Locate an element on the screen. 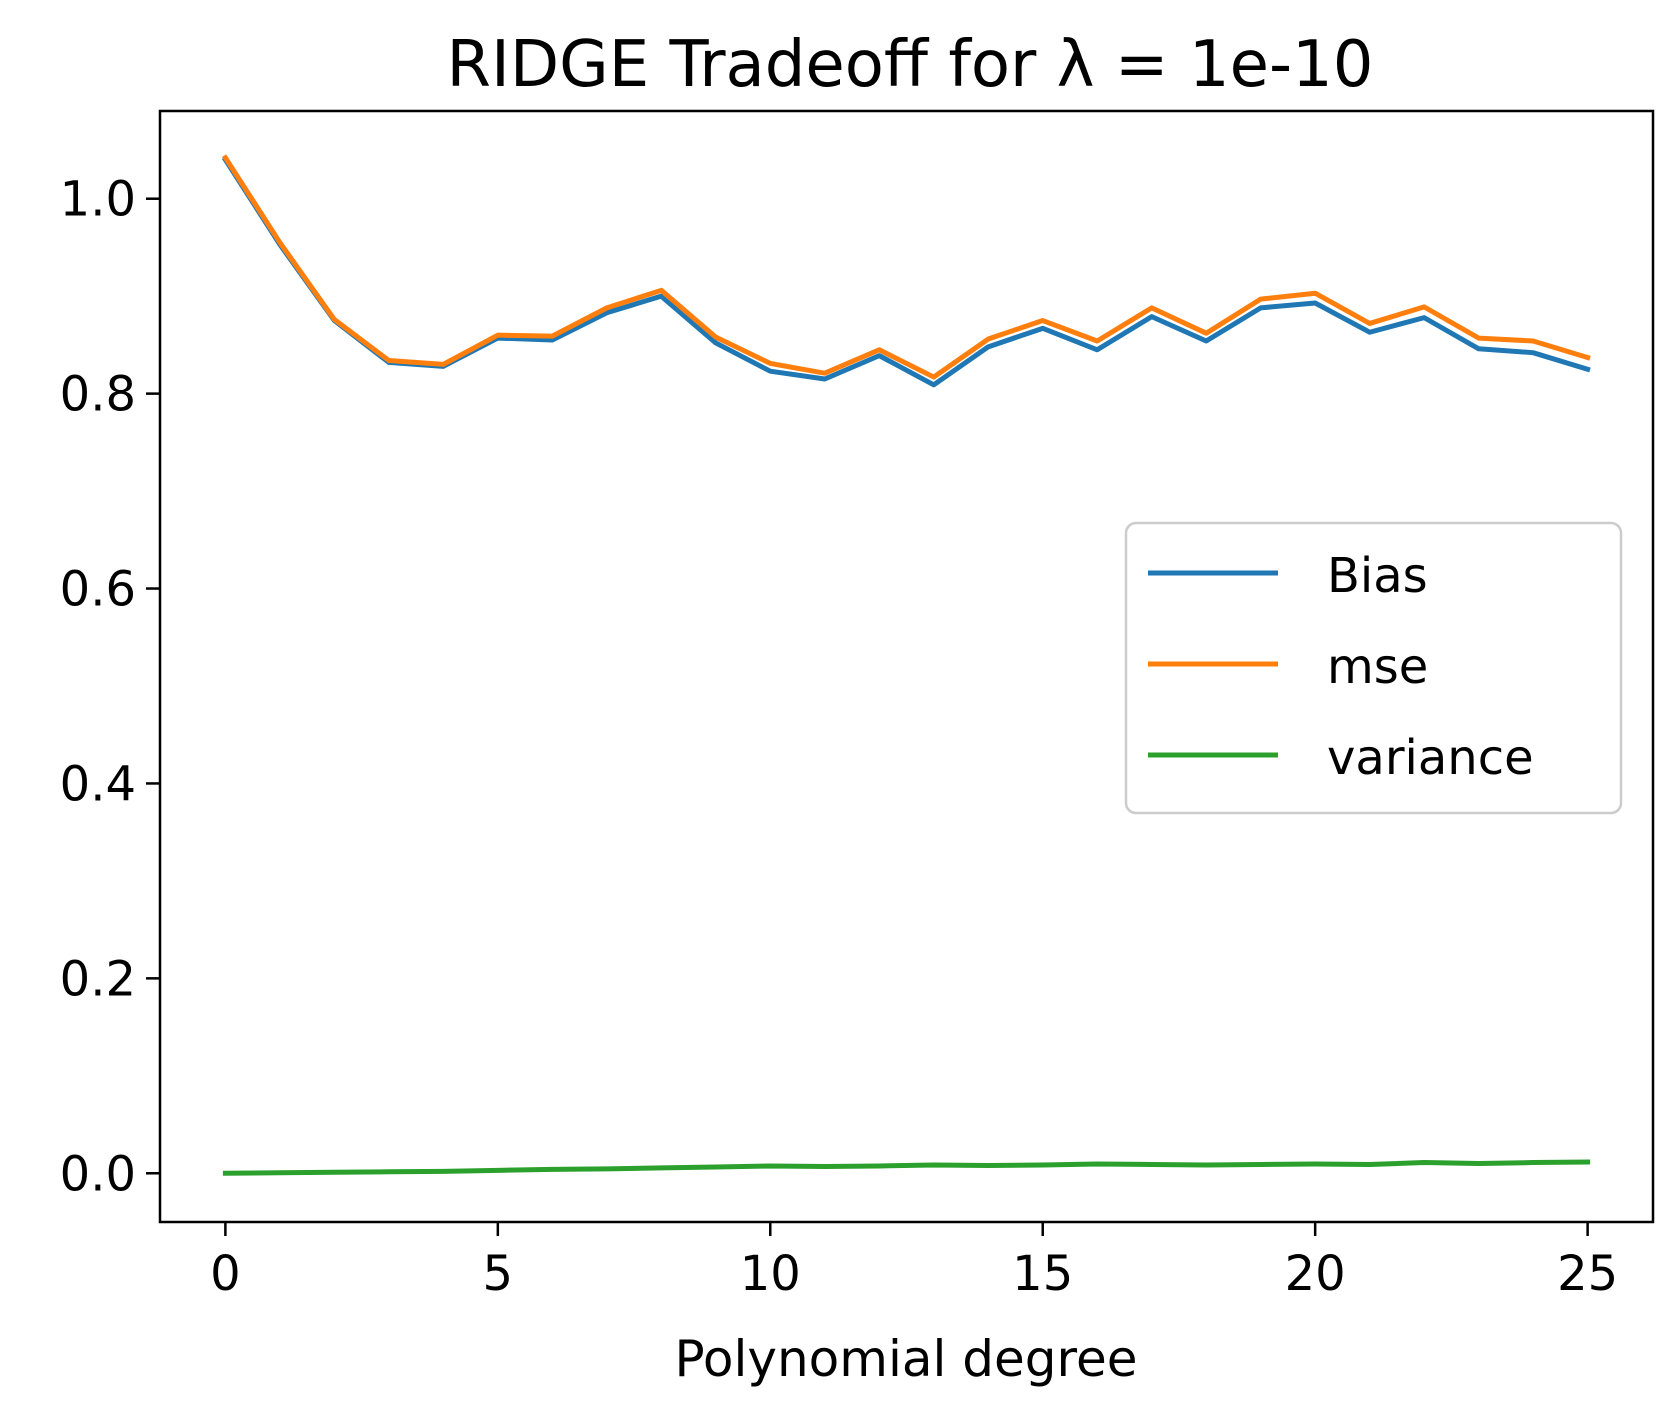 The width and height of the screenshot is (1676, 1416). x-tick-label: 20 is located at coordinates (1315, 1274).